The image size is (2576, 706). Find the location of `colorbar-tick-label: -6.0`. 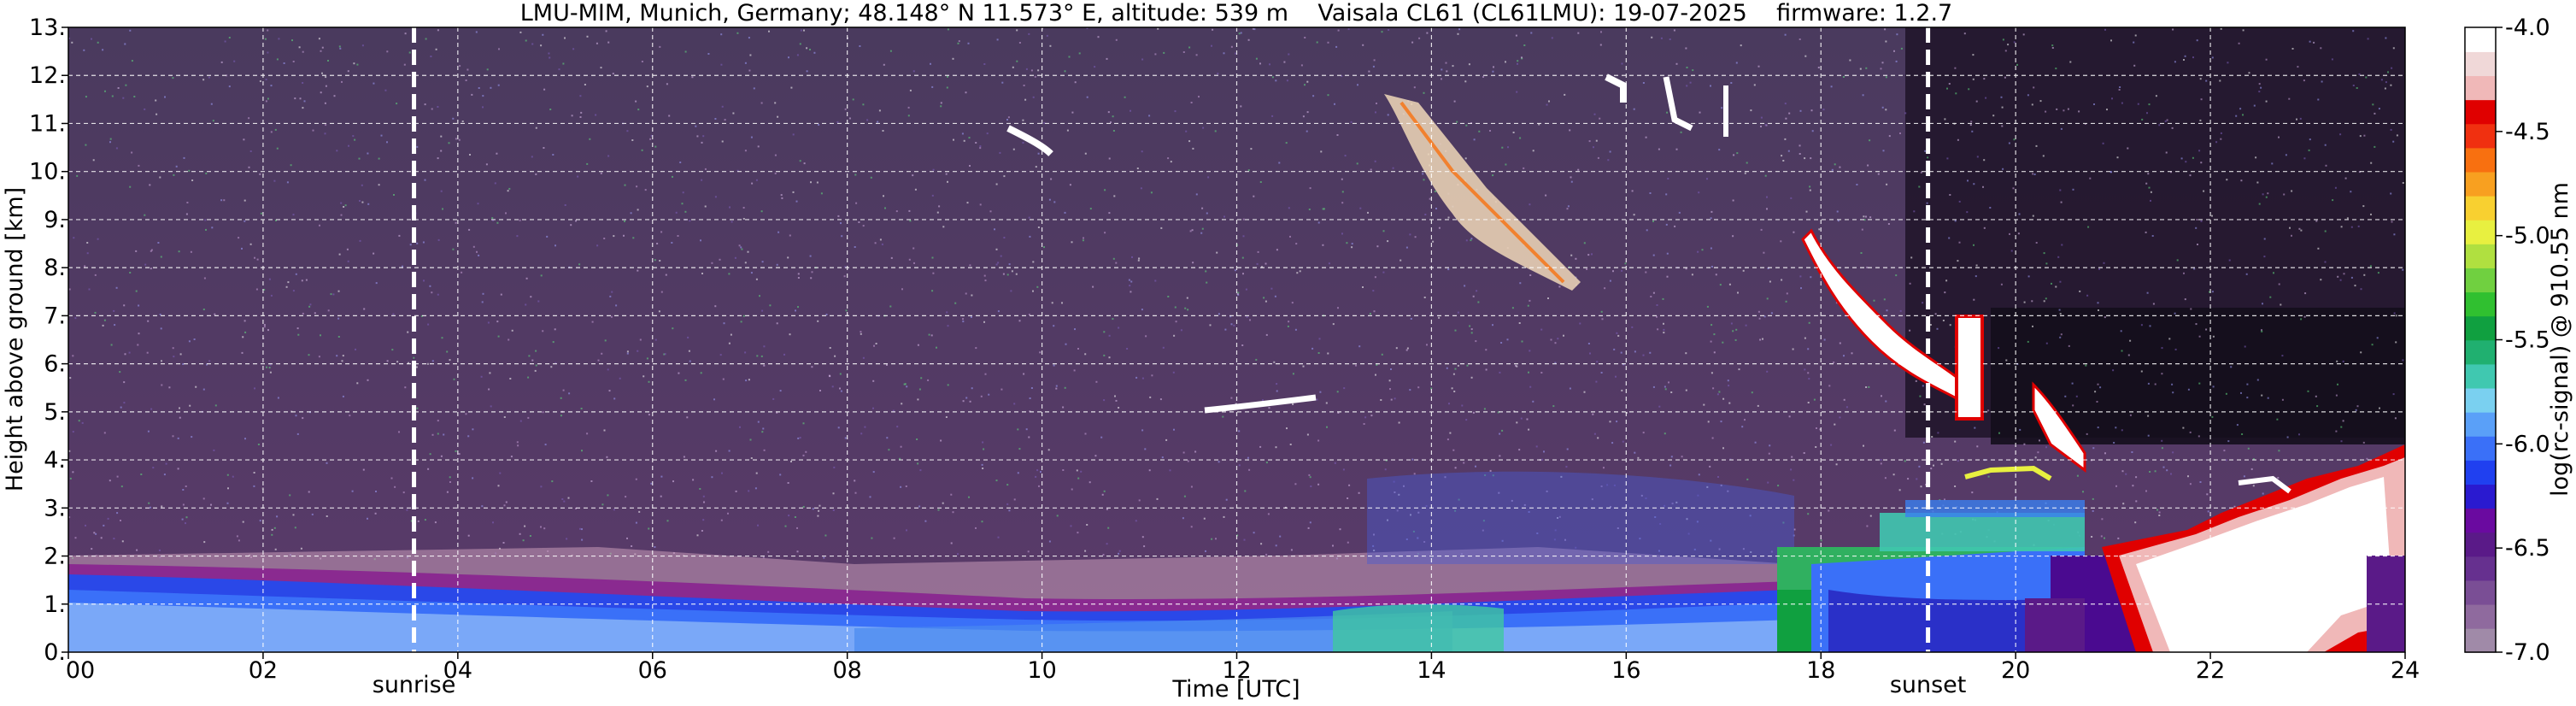

colorbar-tick-label: -6.0 is located at coordinates (2527, 444).